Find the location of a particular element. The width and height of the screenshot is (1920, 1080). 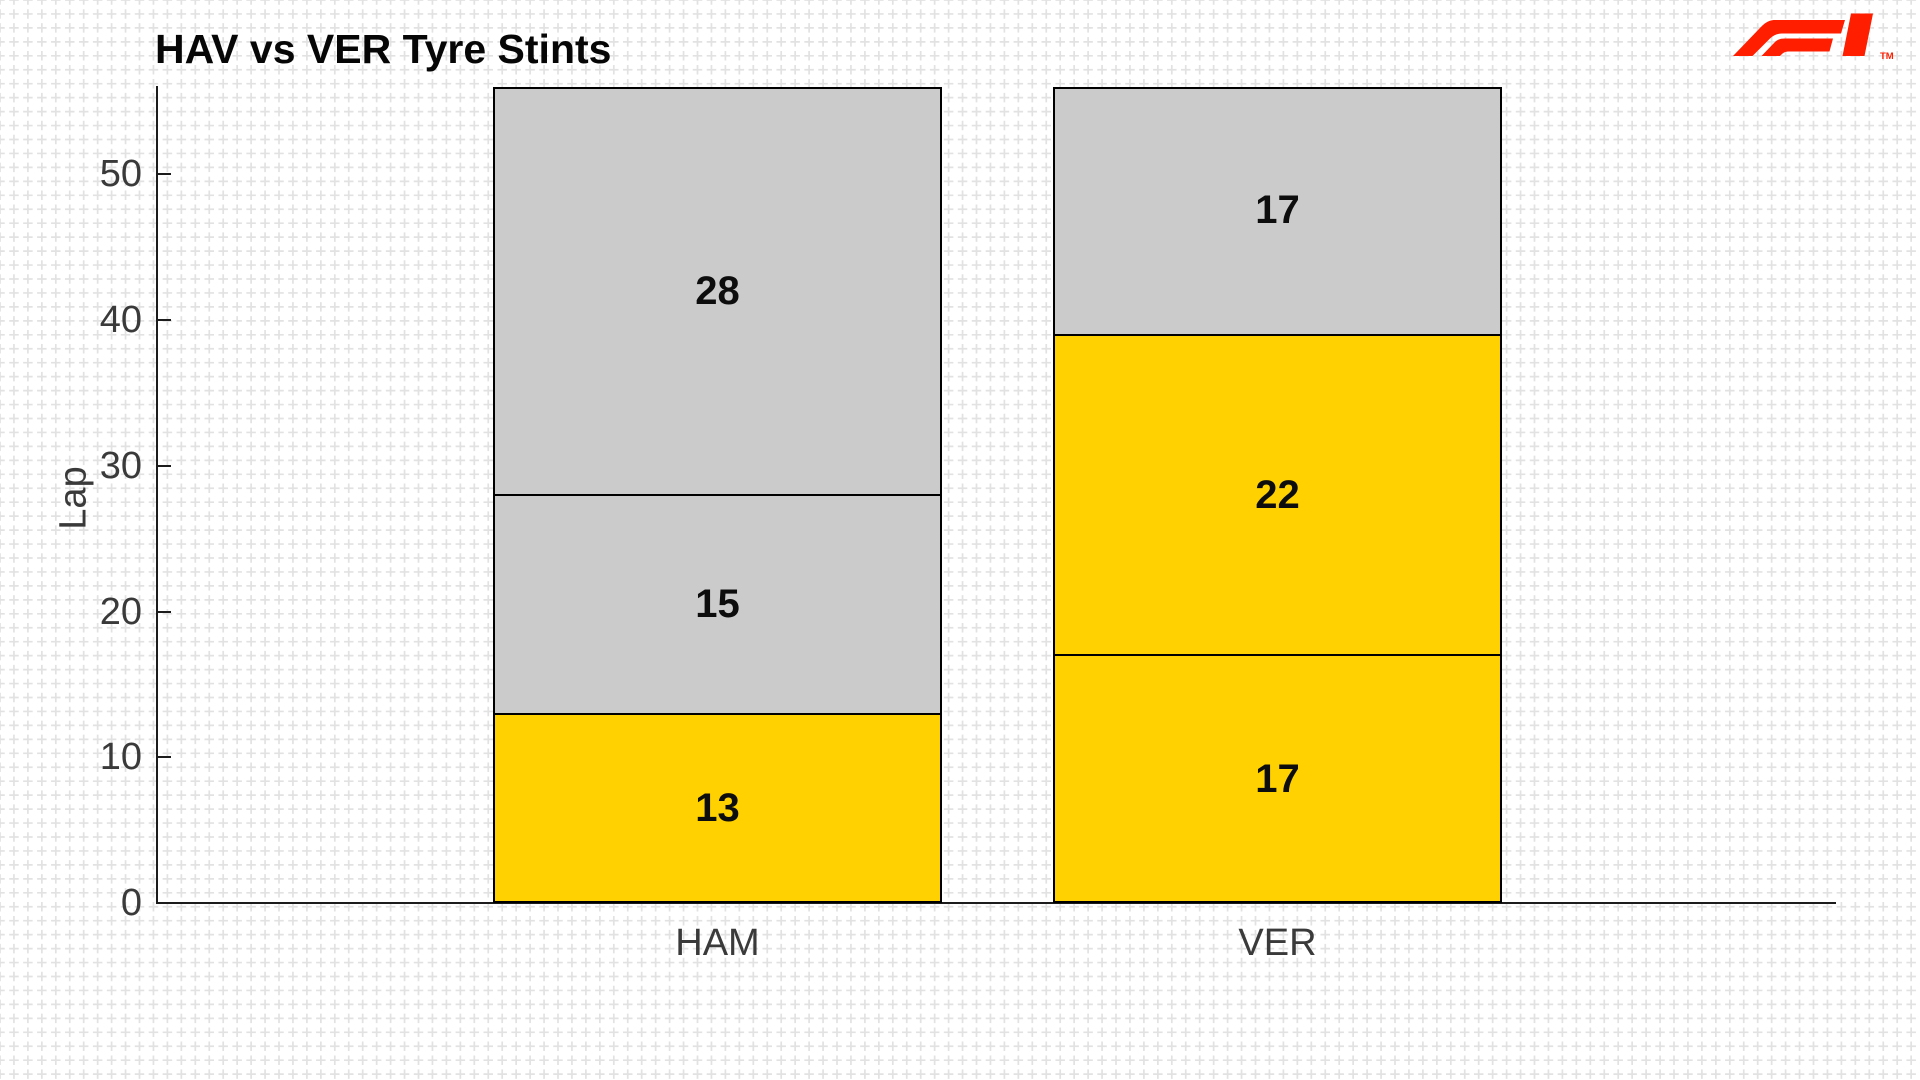

bar-segment: 13 is located at coordinates (717, 808).